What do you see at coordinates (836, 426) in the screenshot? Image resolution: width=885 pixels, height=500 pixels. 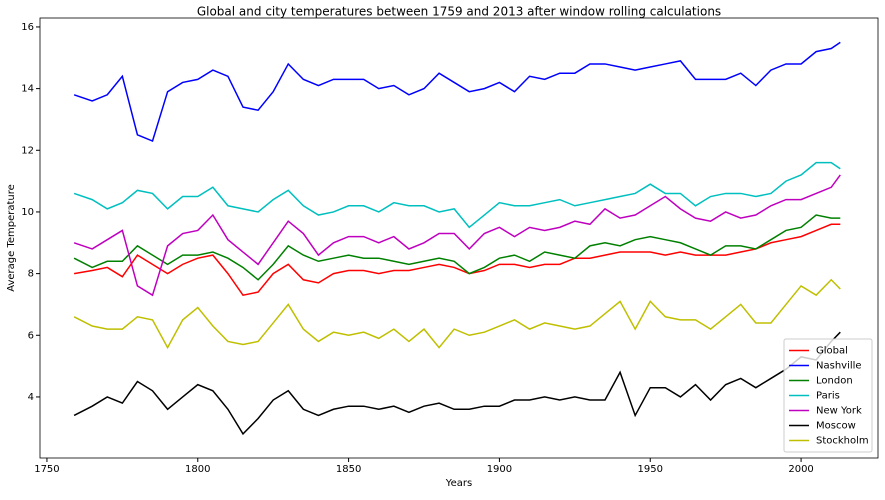 I see `legend-label: Moscow` at bounding box center [836, 426].